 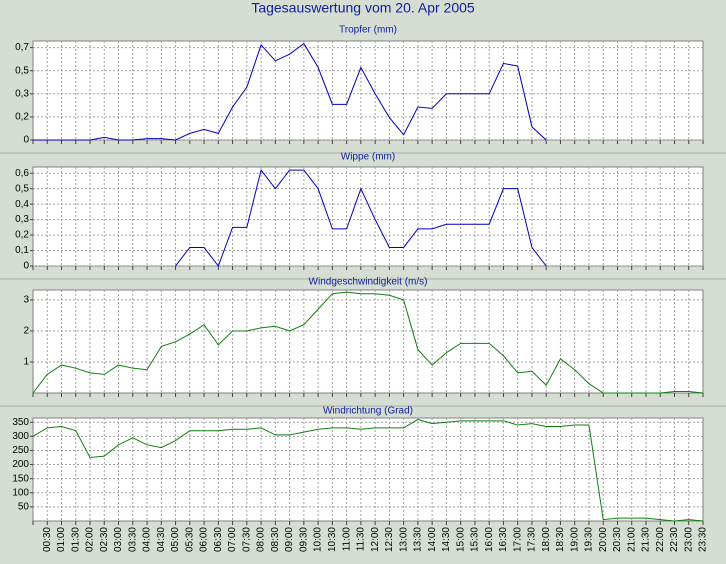 What do you see at coordinates (460, 539) in the screenshot?
I see `x-tick-label: 15:00` at bounding box center [460, 539].